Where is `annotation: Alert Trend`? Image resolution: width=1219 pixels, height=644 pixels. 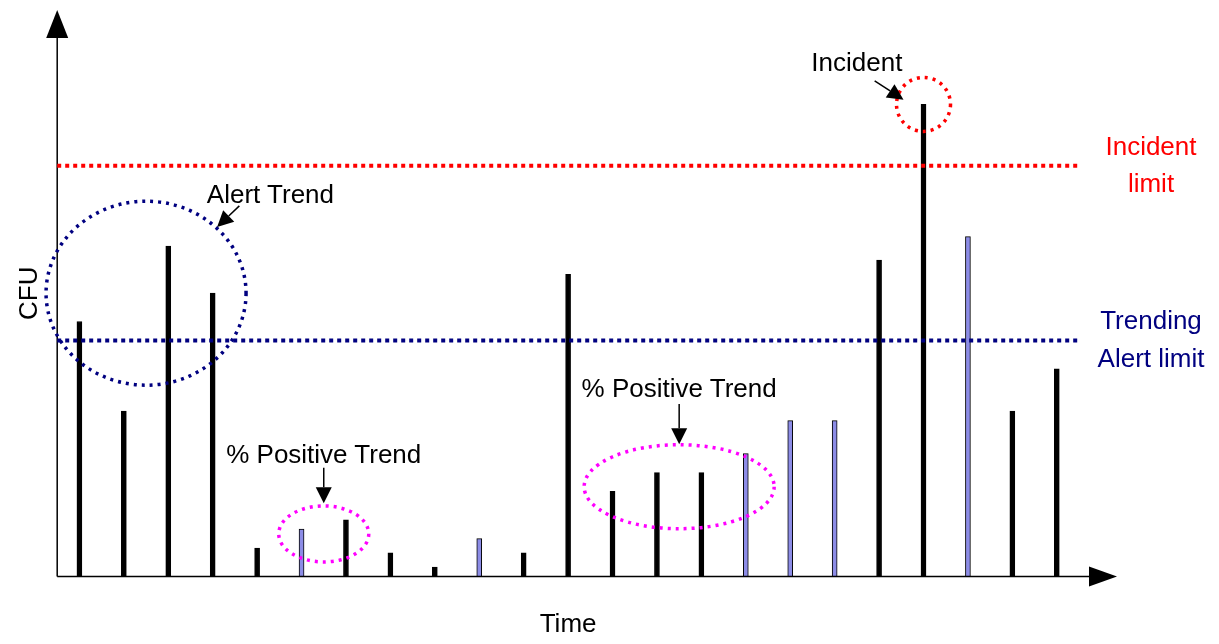 annotation: Alert Trend is located at coordinates (270, 194).